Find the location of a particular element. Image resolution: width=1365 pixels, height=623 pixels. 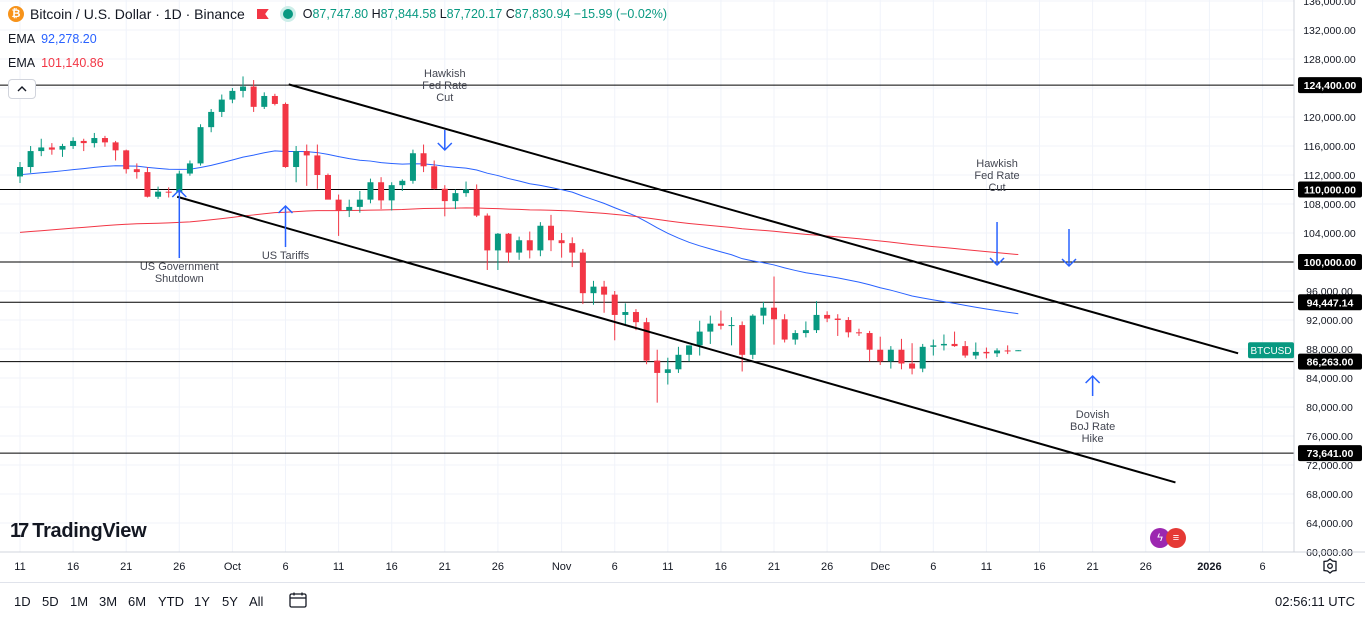

annotation-label: US Government is located at coordinates (179, 267).